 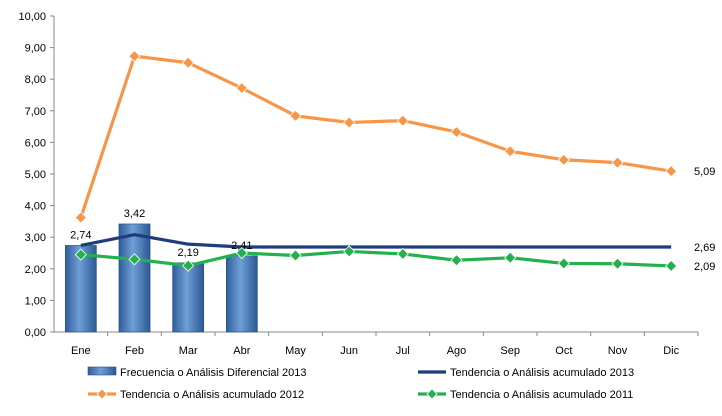 I want to click on x-tick-label: Abr, so click(x=241, y=351).